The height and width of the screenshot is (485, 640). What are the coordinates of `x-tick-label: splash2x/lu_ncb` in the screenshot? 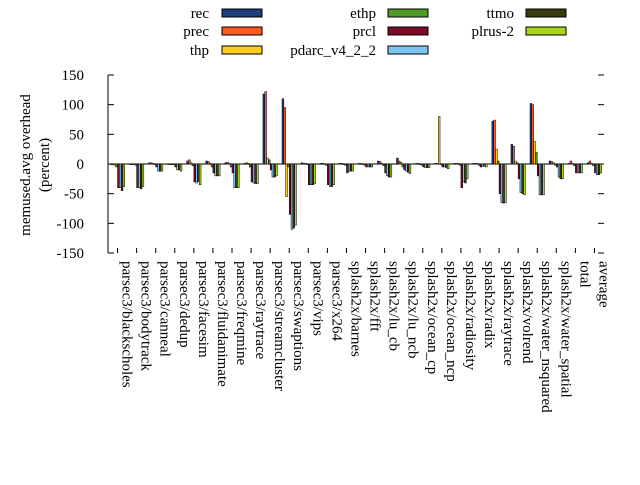 It's located at (413, 310).